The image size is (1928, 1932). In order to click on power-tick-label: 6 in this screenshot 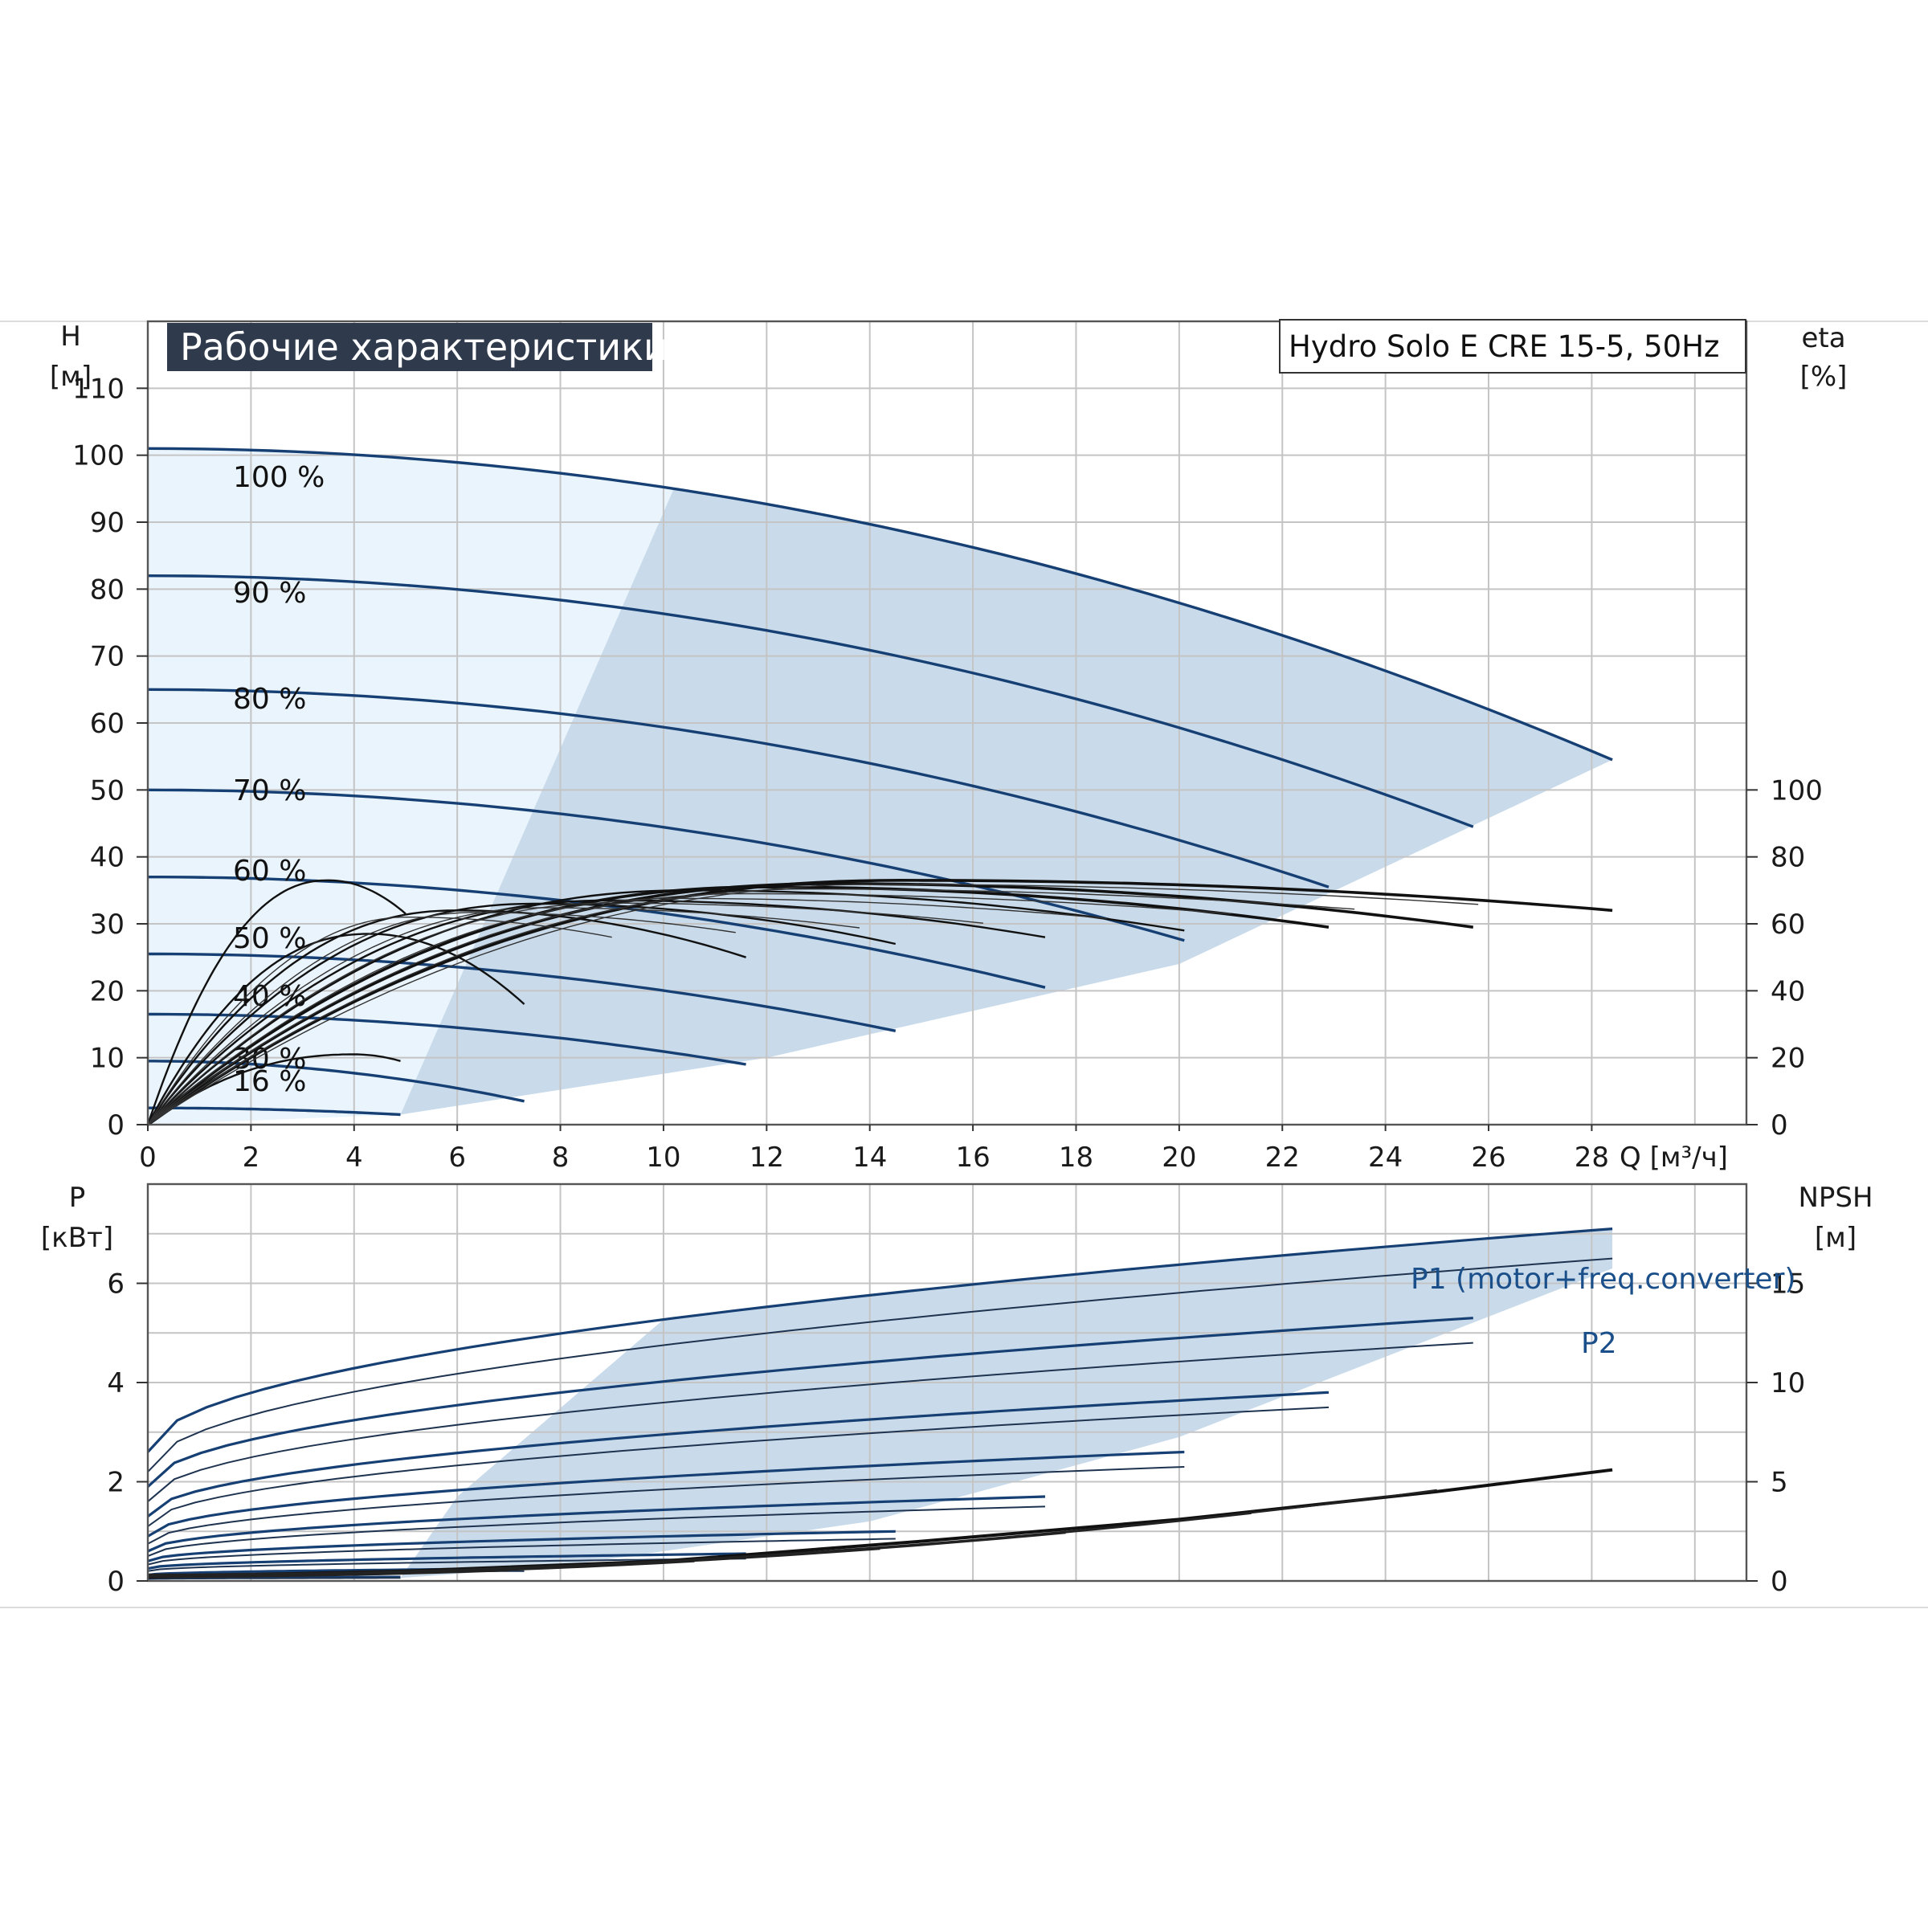, I will do `click(116, 1284)`.